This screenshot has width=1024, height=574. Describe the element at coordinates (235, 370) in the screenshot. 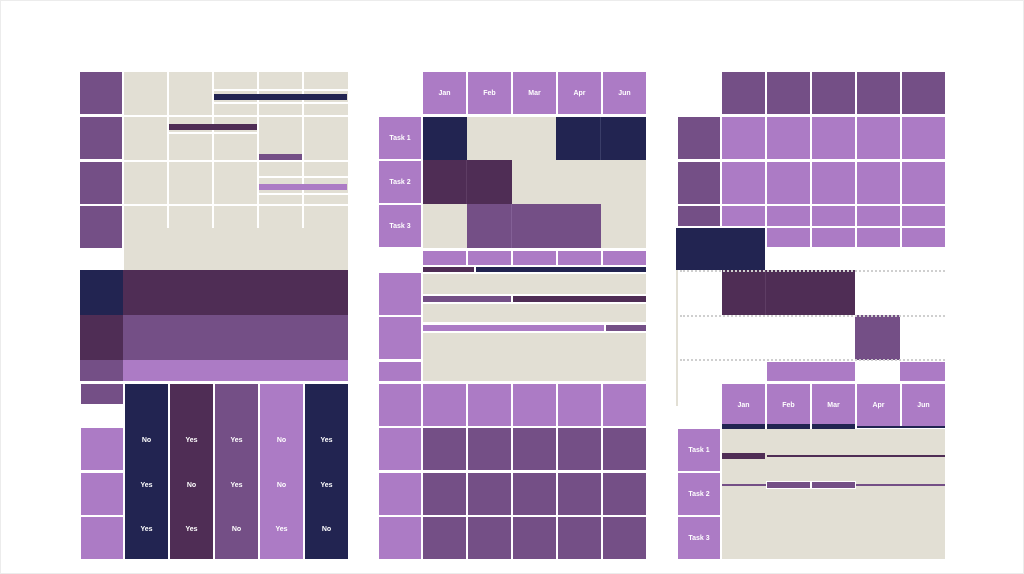

I see `band-lavender` at that location.